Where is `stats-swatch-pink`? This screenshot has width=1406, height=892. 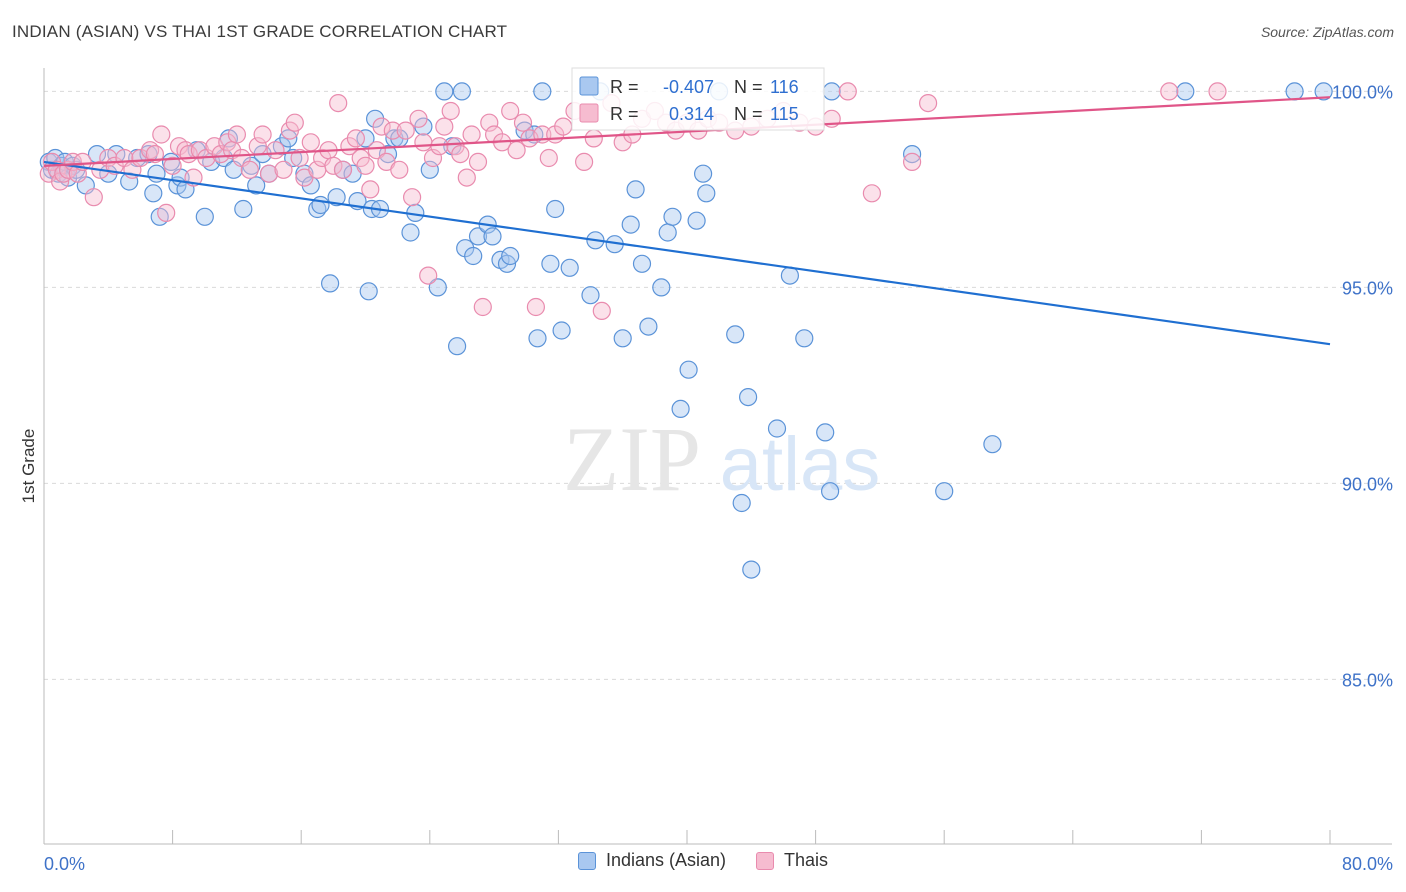 stats-swatch-pink is located at coordinates (589, 113).